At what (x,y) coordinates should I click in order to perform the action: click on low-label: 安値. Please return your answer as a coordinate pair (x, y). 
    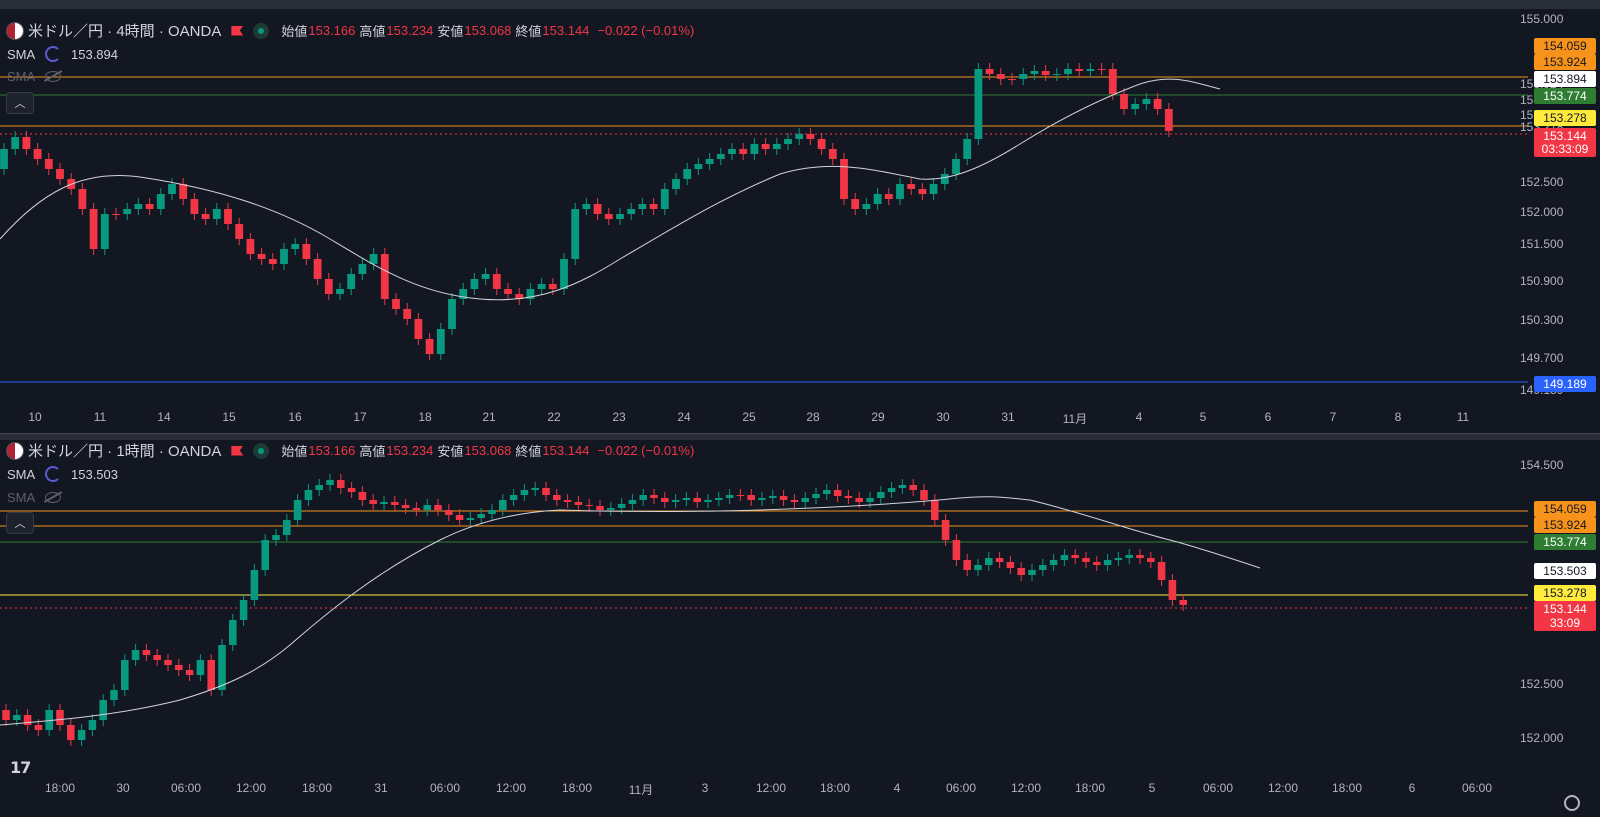
    Looking at the image, I should click on (450, 451).